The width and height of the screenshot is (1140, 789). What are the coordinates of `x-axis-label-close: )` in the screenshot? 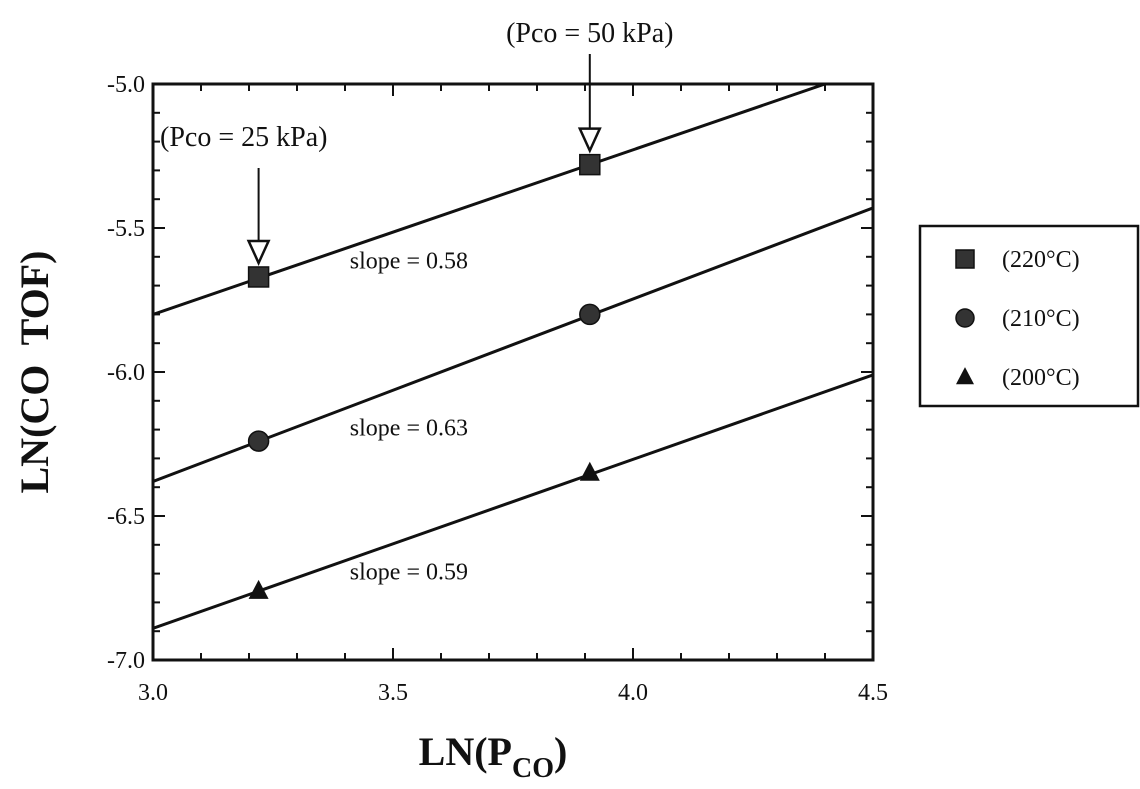 It's located at (560, 751).